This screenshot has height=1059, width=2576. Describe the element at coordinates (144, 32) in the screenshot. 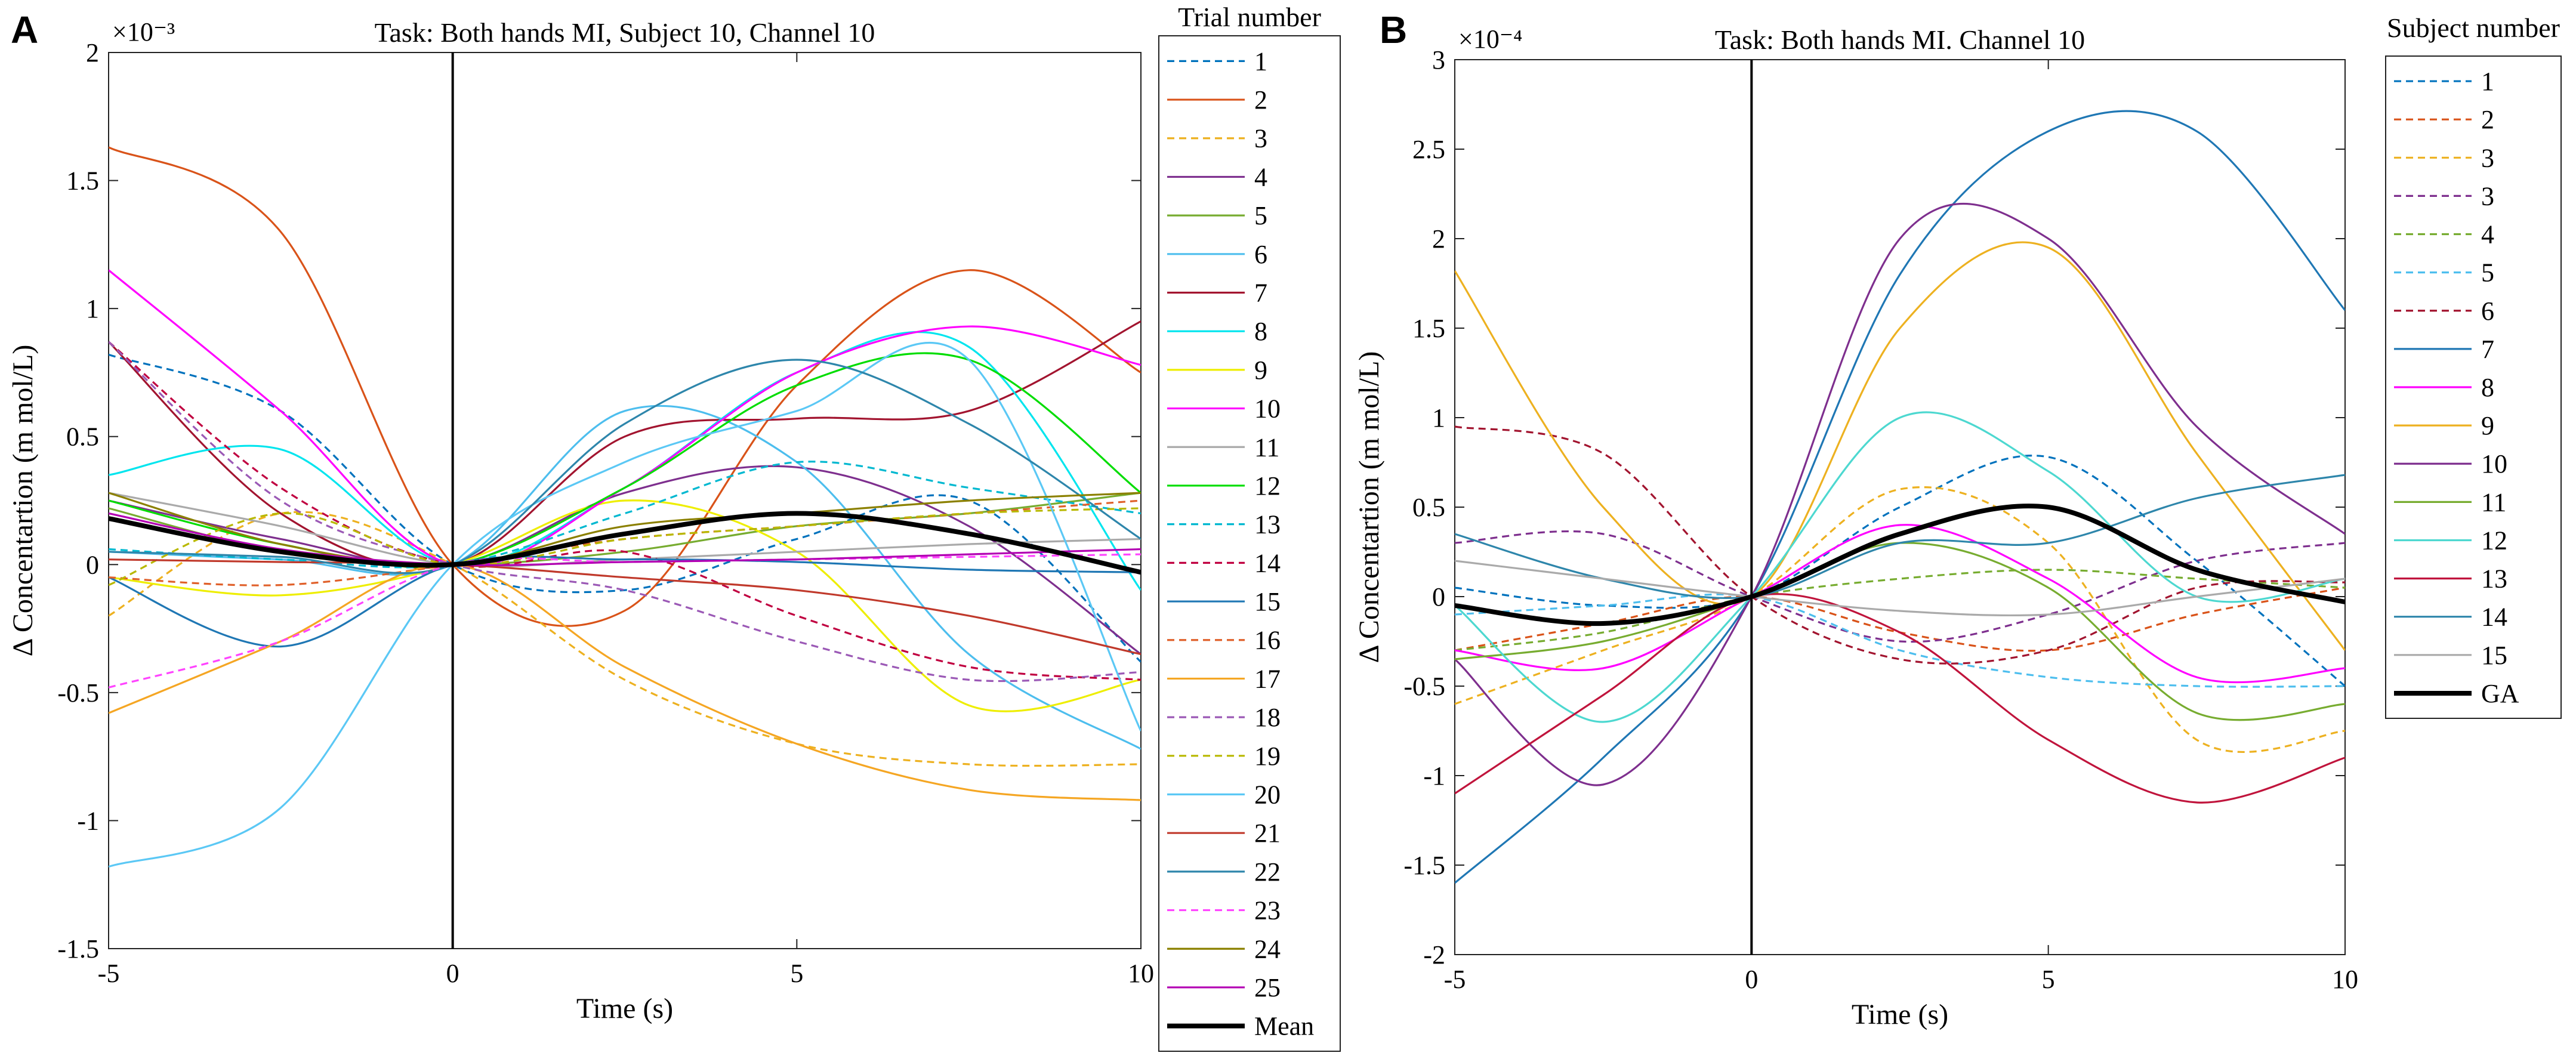

I see `y-exponent-label: ×10⁻³` at that location.